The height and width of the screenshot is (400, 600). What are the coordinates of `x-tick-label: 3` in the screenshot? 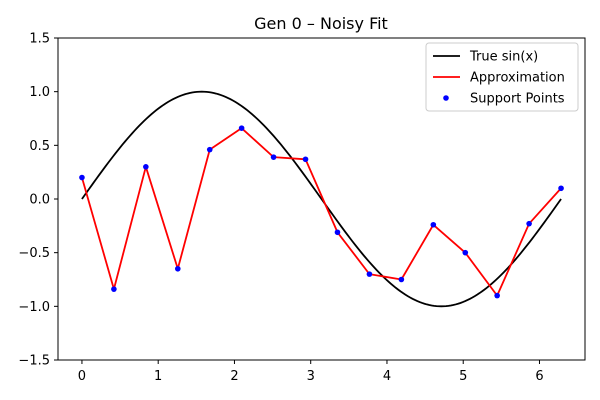 It's located at (311, 376).